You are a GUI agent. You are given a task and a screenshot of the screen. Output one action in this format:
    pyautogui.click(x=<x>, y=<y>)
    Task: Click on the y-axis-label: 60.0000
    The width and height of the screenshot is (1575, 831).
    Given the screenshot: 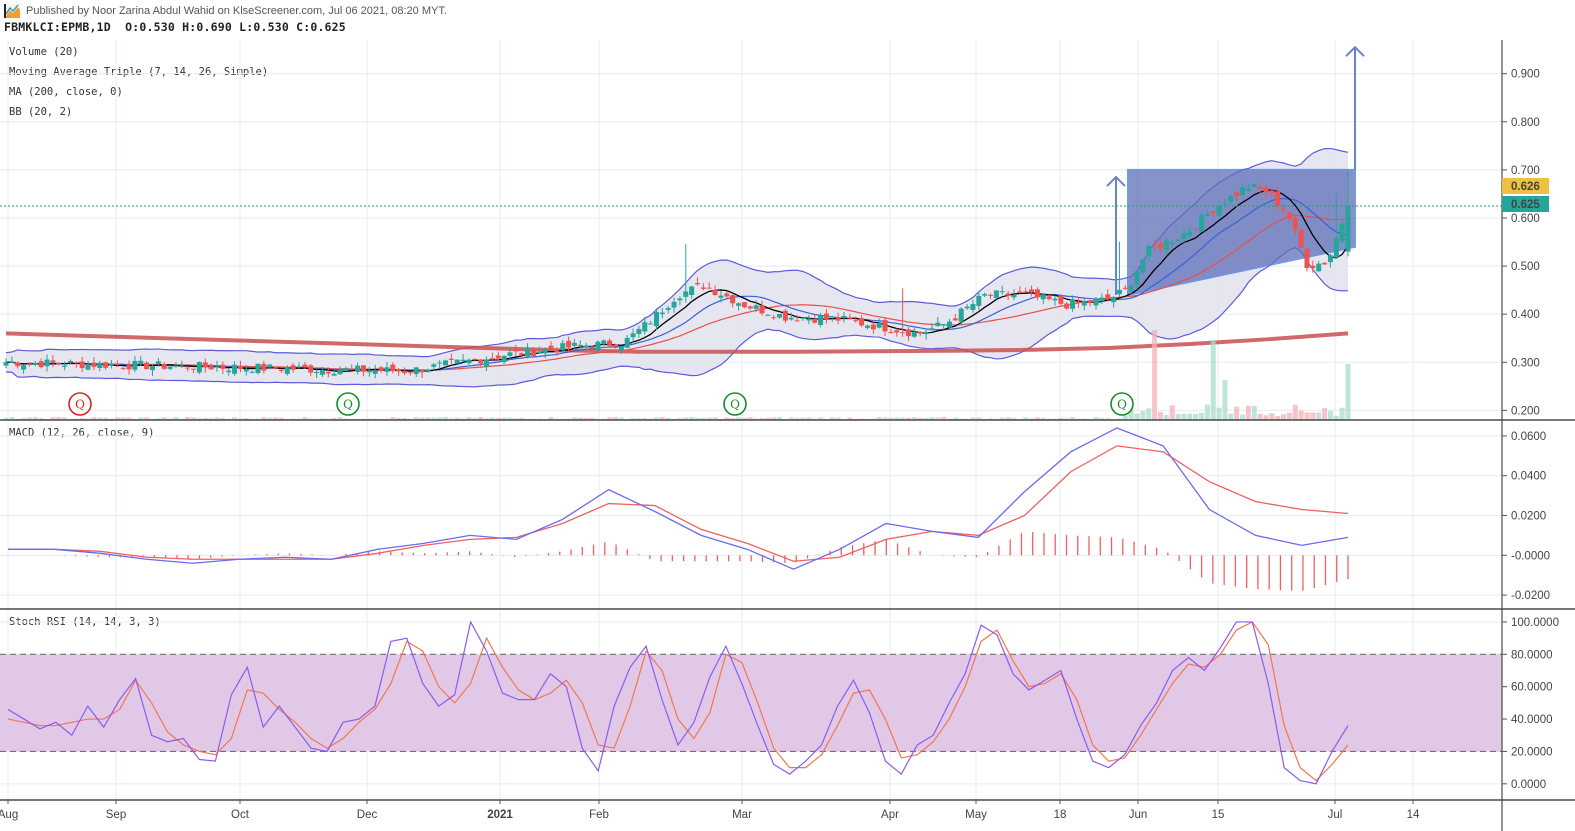 What is the action you would take?
    pyautogui.click(x=1532, y=688)
    